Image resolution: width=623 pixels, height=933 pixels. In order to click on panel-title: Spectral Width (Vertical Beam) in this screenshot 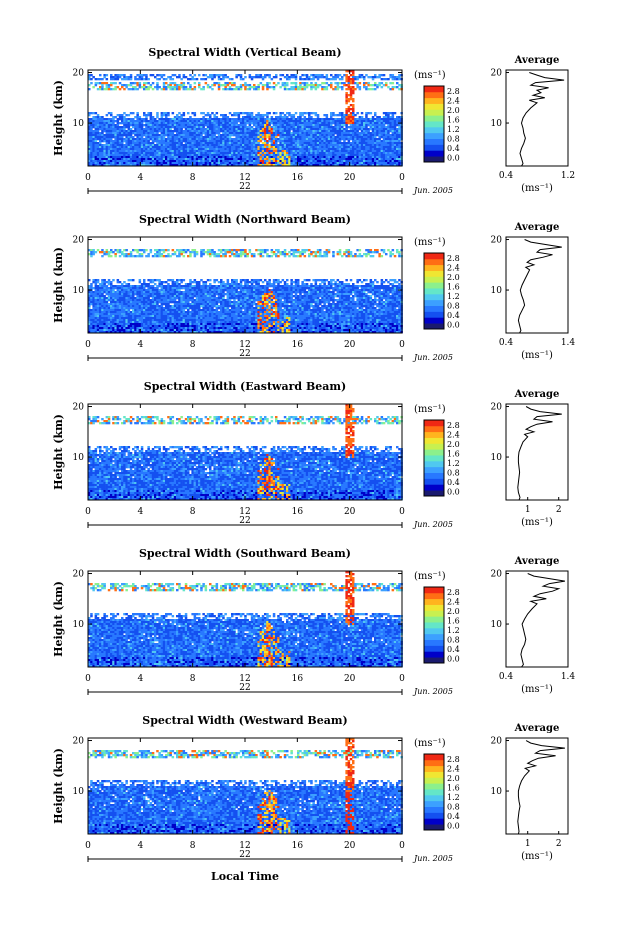, I will do `click(244, 52)`.